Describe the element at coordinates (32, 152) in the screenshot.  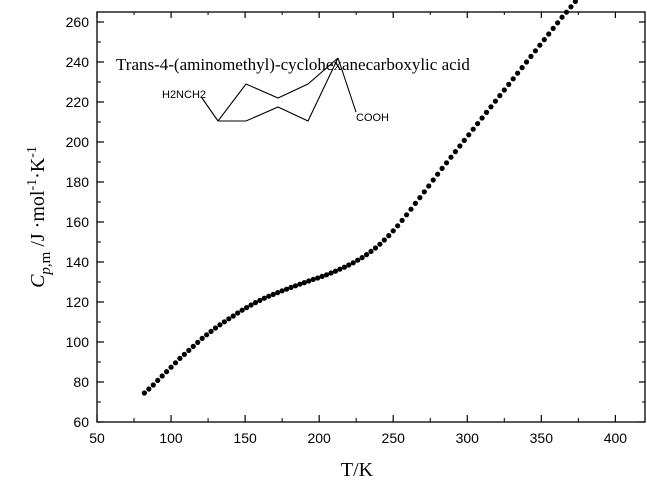
I see `y-axis-exp2: -1` at that location.